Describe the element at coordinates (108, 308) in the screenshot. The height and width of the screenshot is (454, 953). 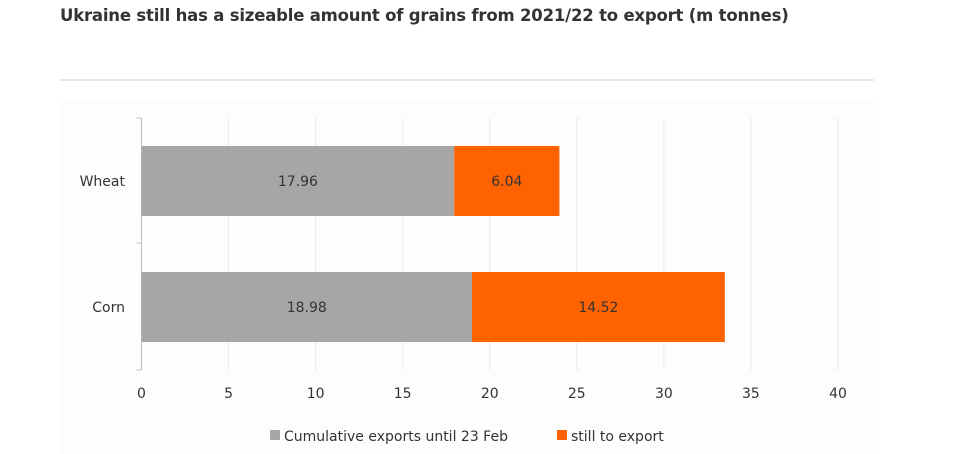
I see `category-label: Corn` at that location.